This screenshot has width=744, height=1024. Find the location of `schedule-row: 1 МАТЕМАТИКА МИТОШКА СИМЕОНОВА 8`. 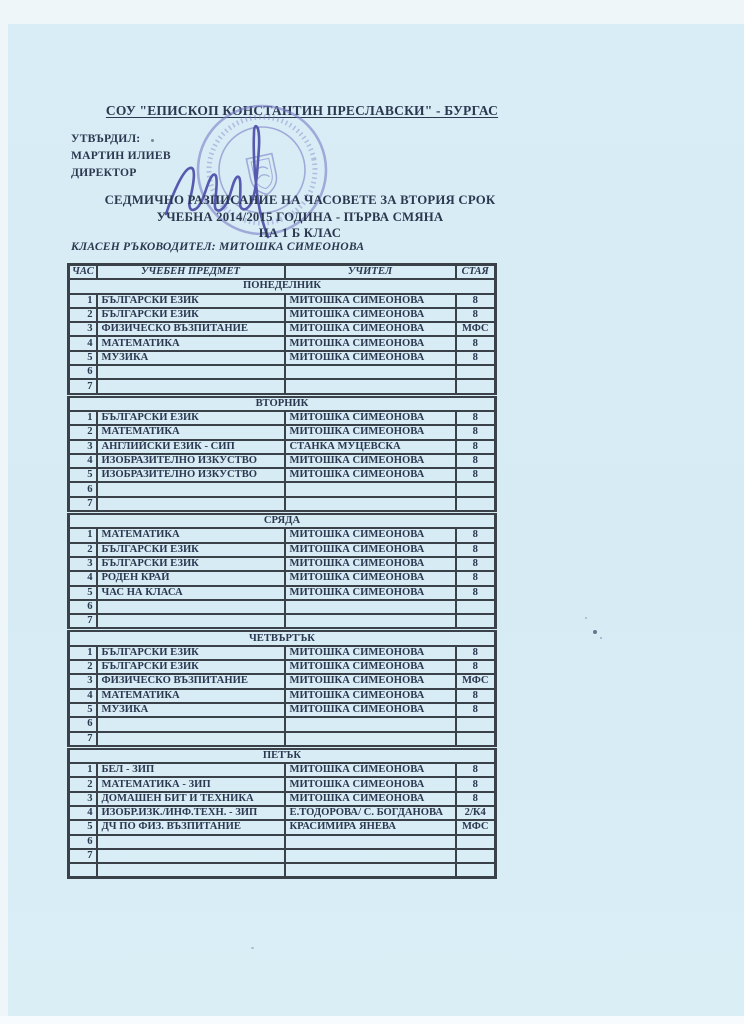

schedule-row: 1 МАТЕМАТИКА МИТОШКА СИМЕОНОВА 8 is located at coordinates (282, 535).